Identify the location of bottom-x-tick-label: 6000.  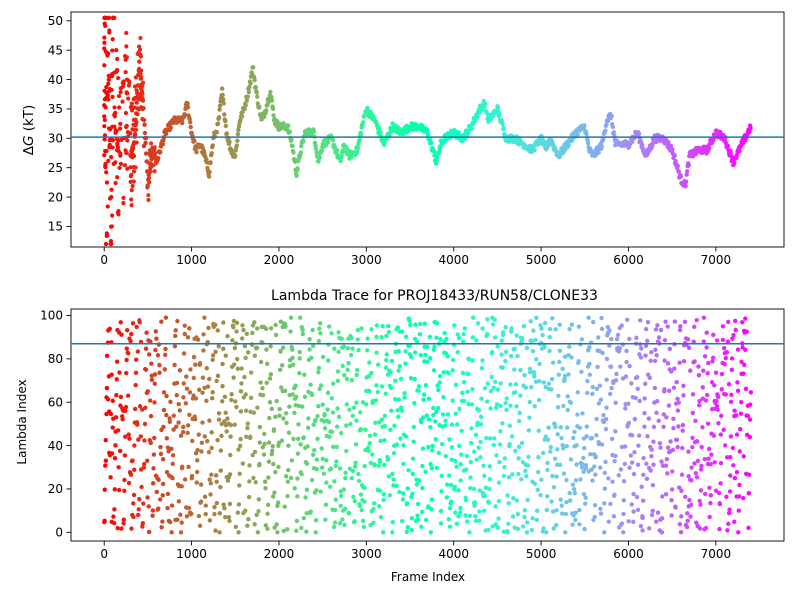
(628, 554).